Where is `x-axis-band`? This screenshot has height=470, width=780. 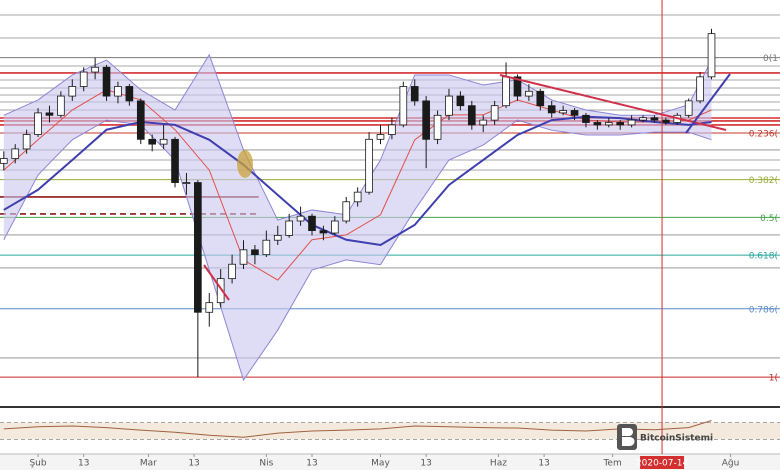
x-axis-band is located at coordinates (390, 462).